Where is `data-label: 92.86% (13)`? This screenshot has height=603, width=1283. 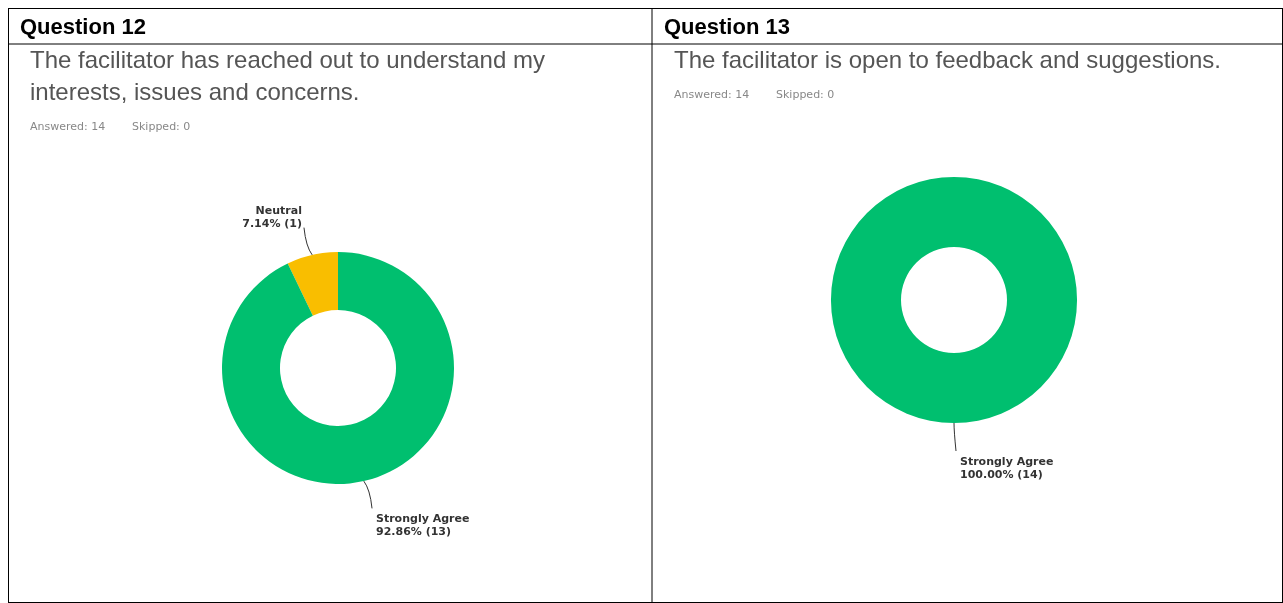
data-label: 92.86% (13) is located at coordinates (414, 532).